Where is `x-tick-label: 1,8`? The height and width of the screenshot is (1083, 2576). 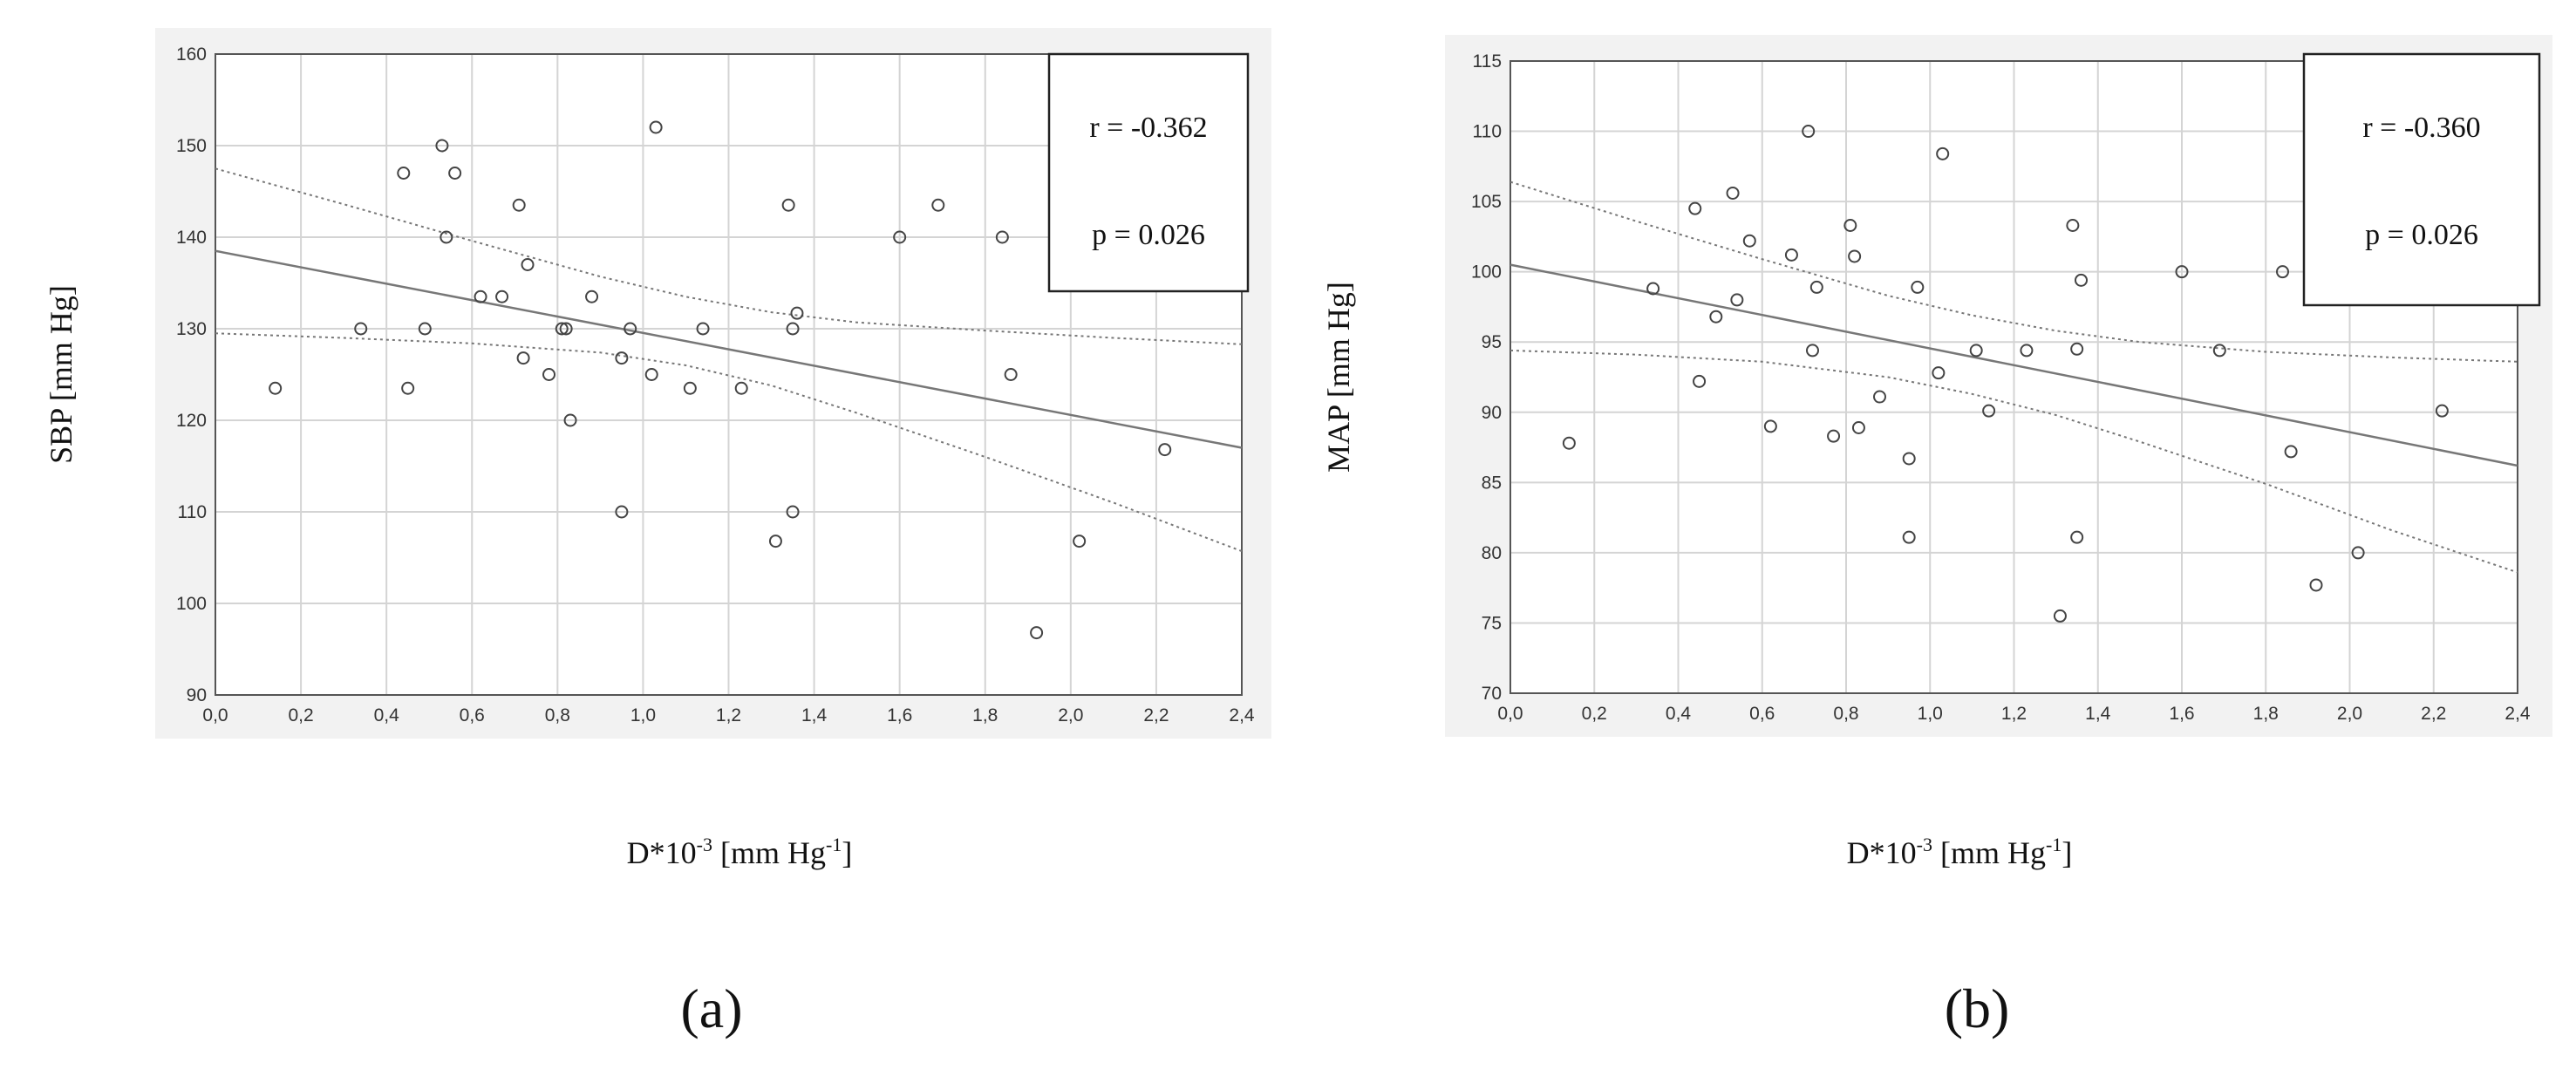 x-tick-label: 1,8 is located at coordinates (2266, 714).